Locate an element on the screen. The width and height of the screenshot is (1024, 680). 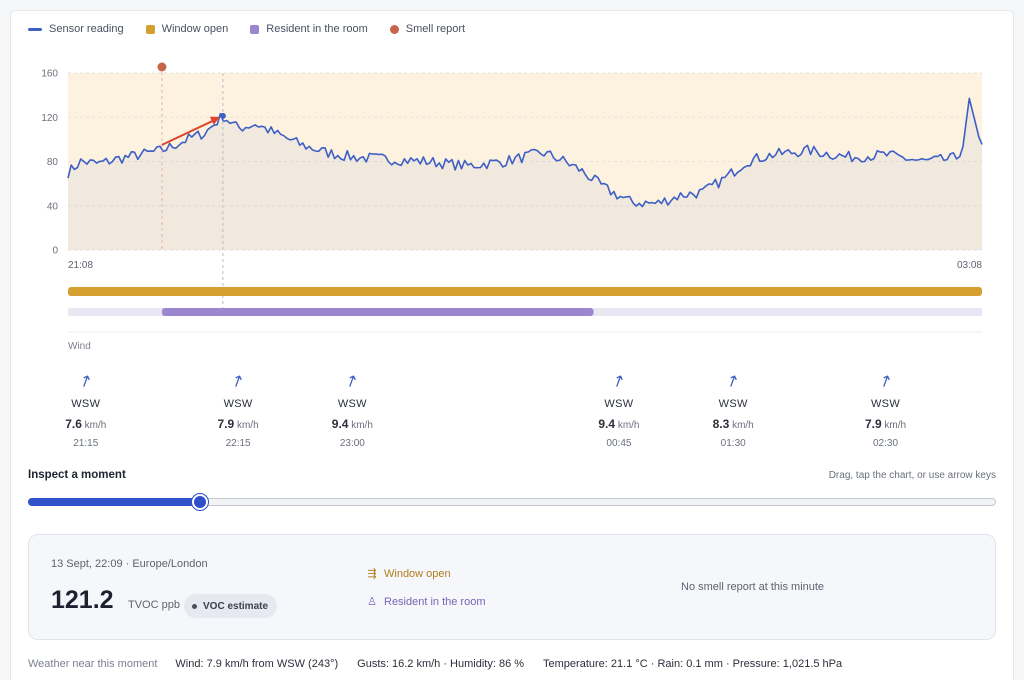
legend-item-window: Window open is located at coordinates (187, 29).